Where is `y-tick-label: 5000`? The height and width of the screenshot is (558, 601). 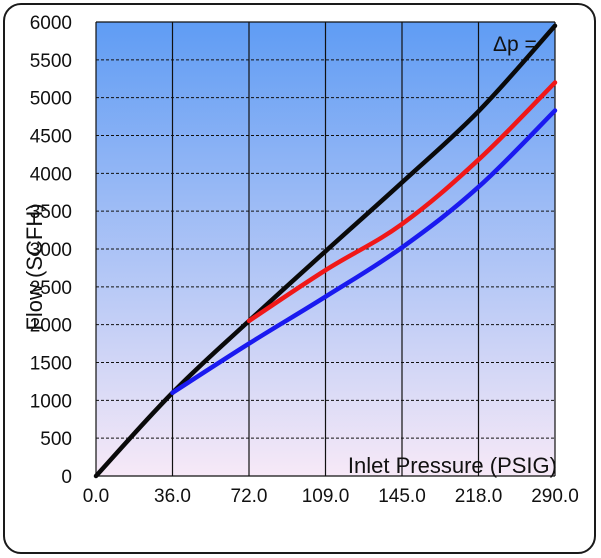 y-tick-label: 5000 is located at coordinates (51, 99).